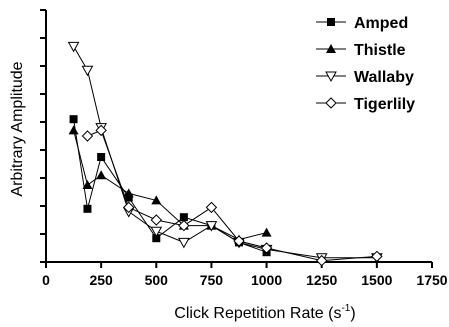 This screenshot has height=327, width=449. I want to click on x-tick-label-7: 1750, so click(431, 280).